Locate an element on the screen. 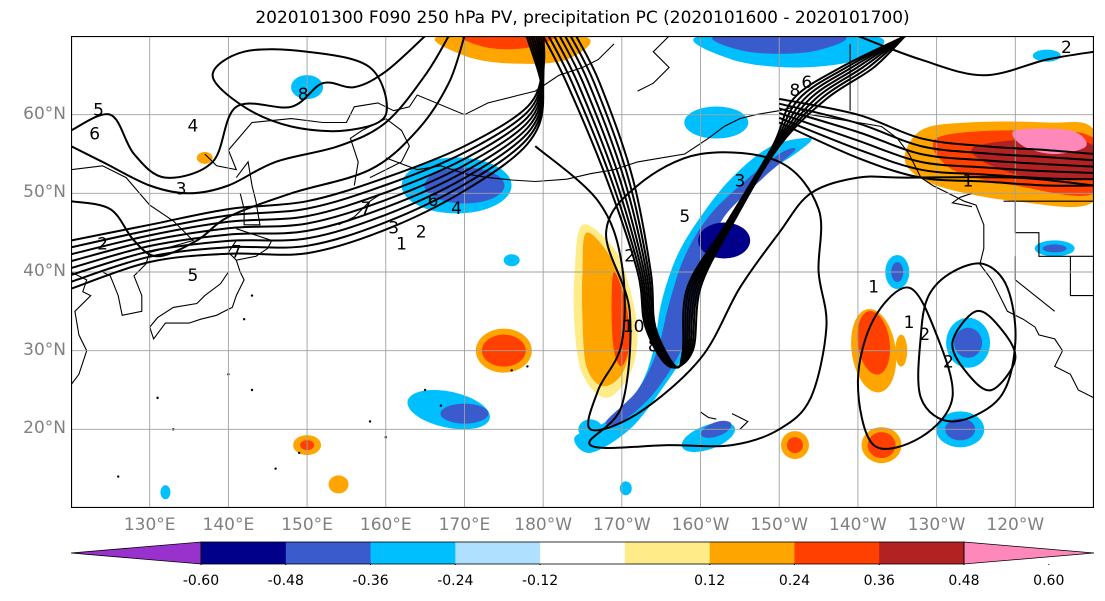  longitude-label: 130°E is located at coordinates (149, 525).